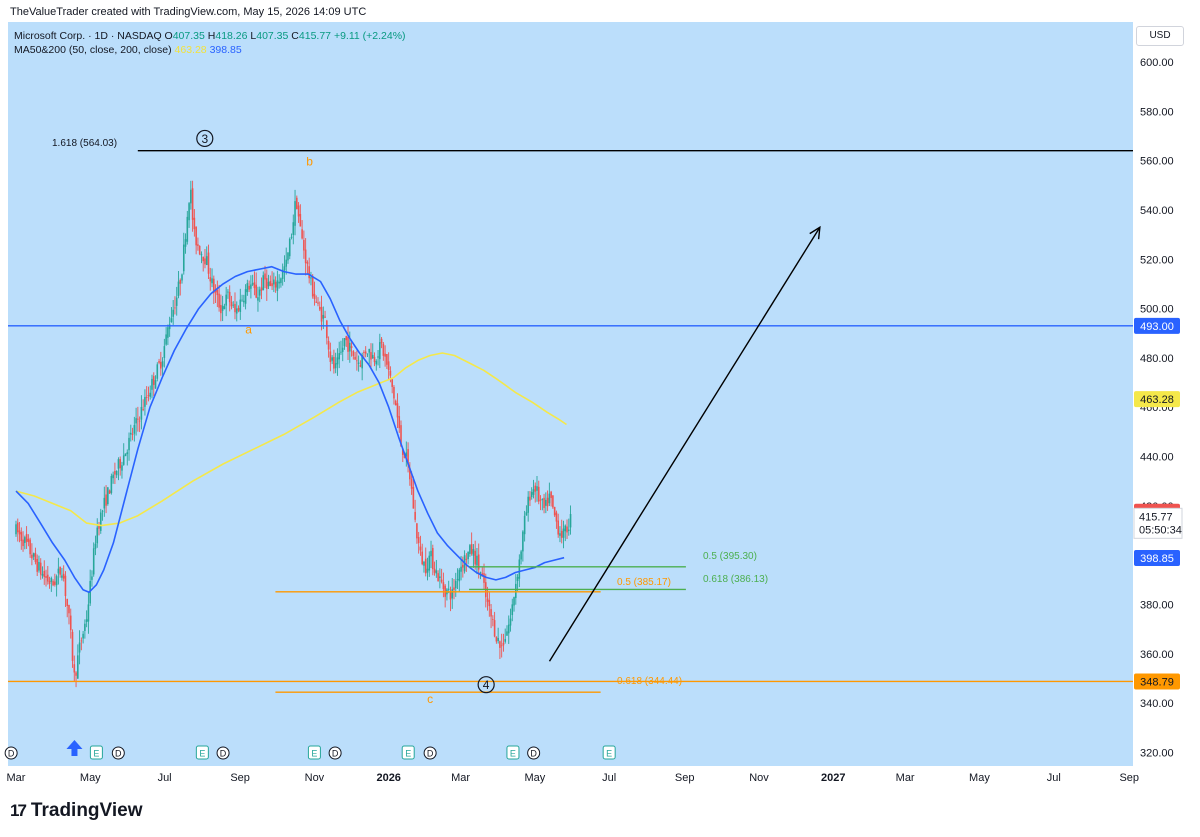 Image resolution: width=1200 pixels, height=837 pixels. Describe the element at coordinates (815, 232) in the screenshot. I see `forecast-arrow-head` at that location.